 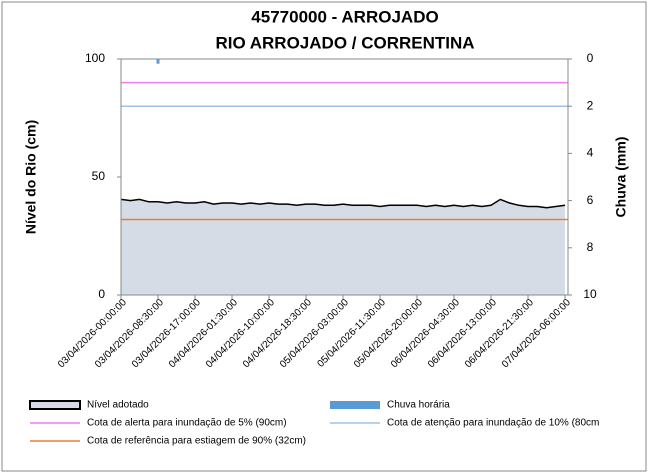 I want to click on level-line, so click(x=343, y=203).